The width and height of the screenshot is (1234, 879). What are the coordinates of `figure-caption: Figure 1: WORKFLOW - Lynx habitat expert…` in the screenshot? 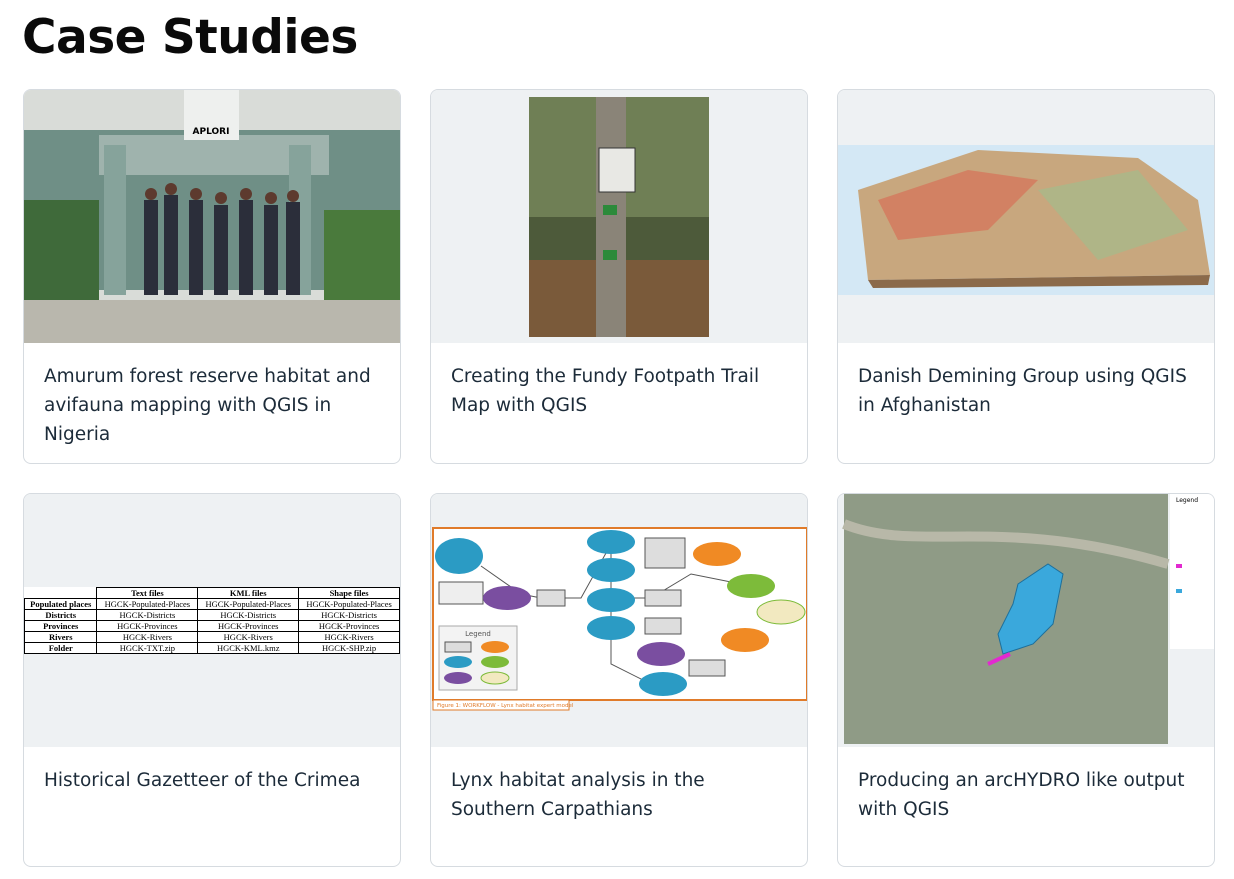 It's located at (505, 706).